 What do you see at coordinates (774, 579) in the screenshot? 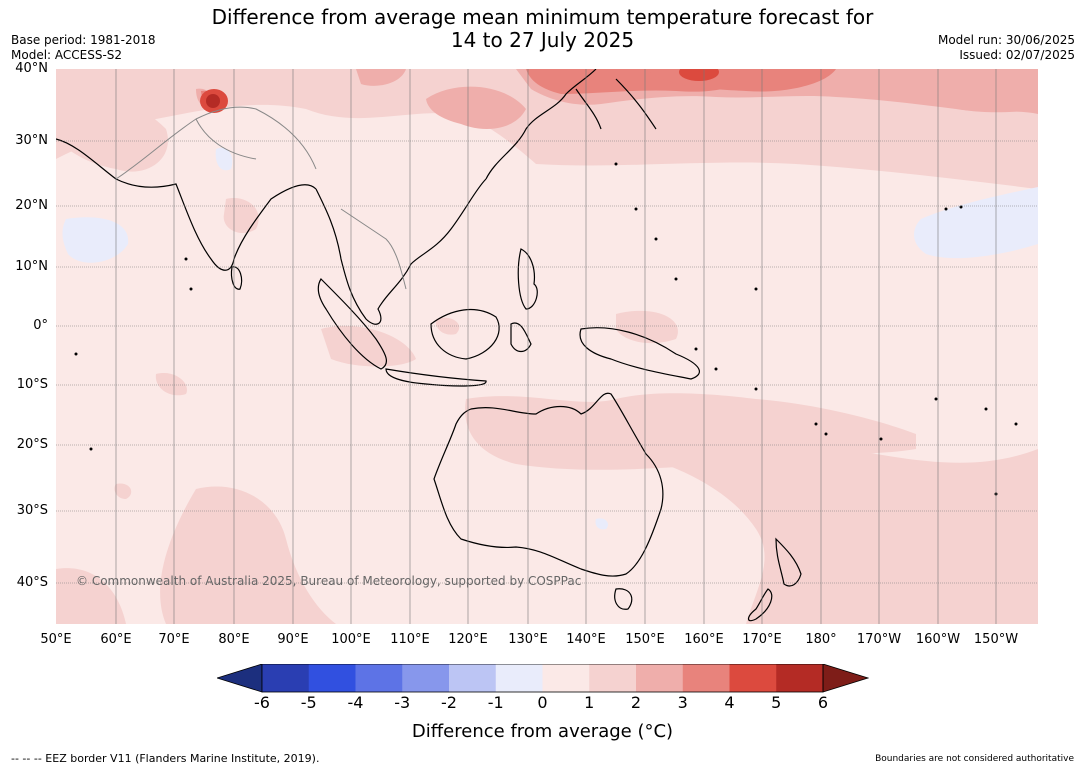
I see `new-zealand-coastline` at bounding box center [774, 579].